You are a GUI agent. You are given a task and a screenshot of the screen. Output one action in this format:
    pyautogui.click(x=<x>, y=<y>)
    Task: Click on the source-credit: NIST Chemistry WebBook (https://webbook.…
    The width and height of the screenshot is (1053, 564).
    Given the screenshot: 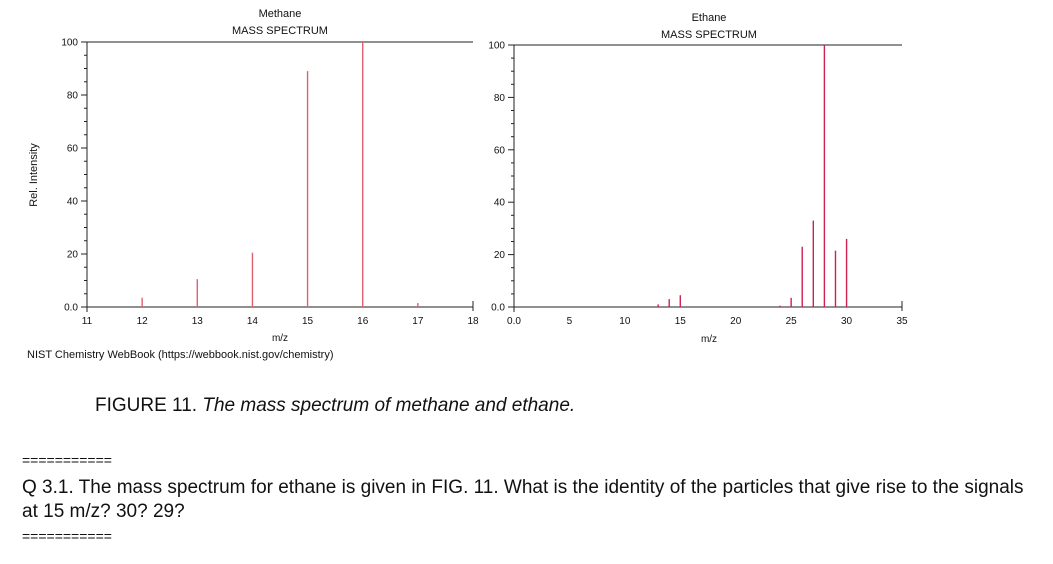 What is the action you would take?
    pyautogui.click(x=180, y=355)
    